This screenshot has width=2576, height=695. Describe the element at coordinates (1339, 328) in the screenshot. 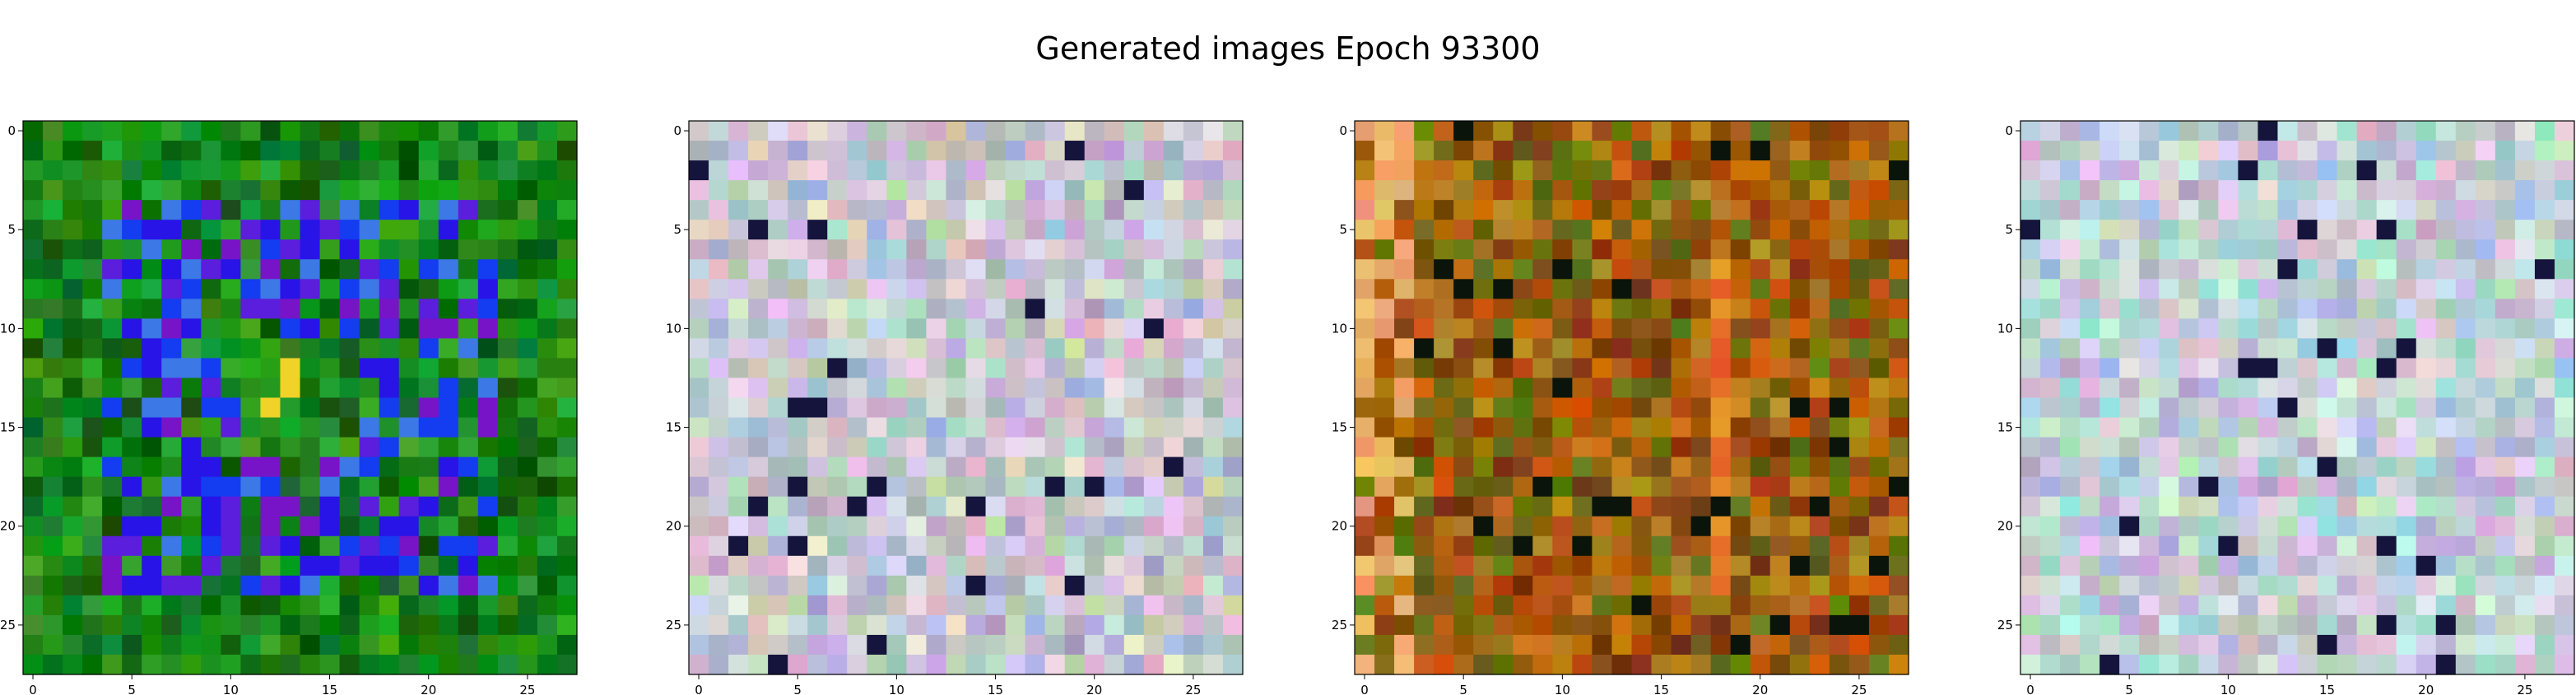

I see `y-tick-label: 10` at that location.